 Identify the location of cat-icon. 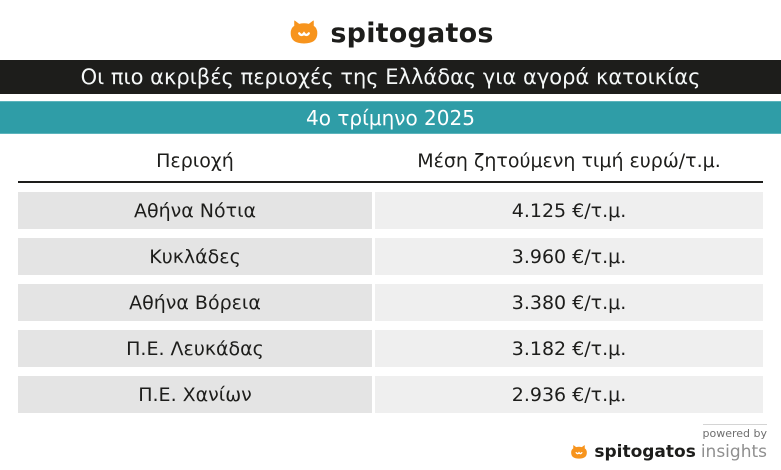
(304, 33).